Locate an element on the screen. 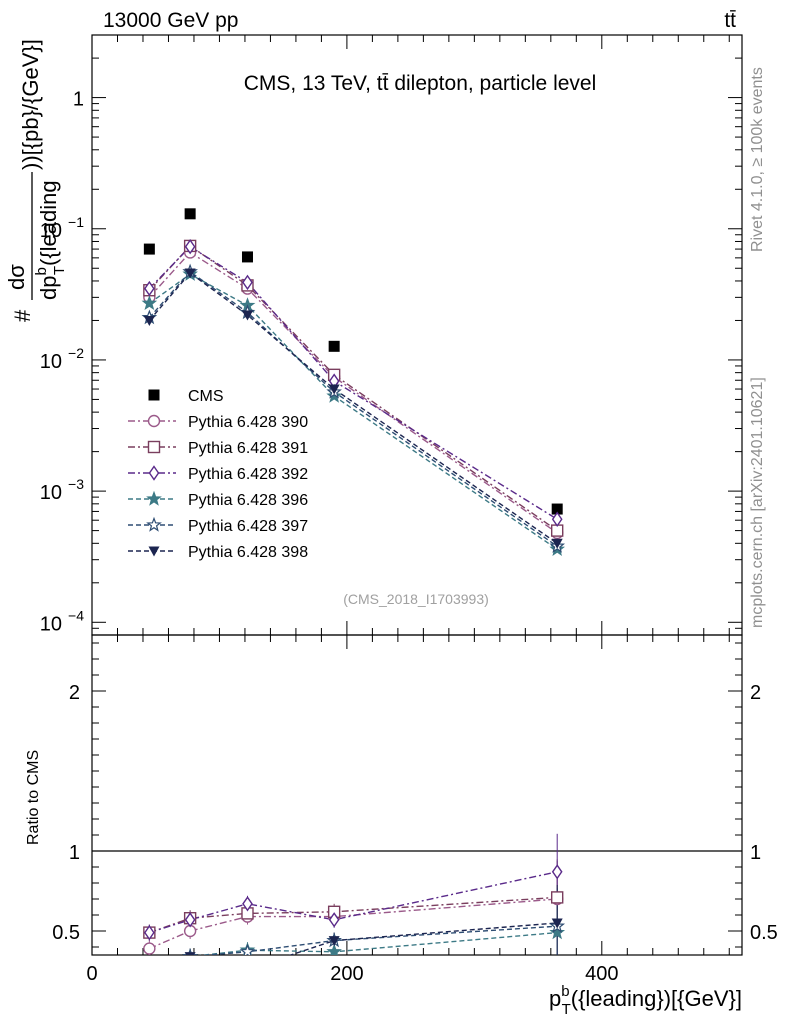  main-tick-exponent: −4 is located at coordinates (76, 615).